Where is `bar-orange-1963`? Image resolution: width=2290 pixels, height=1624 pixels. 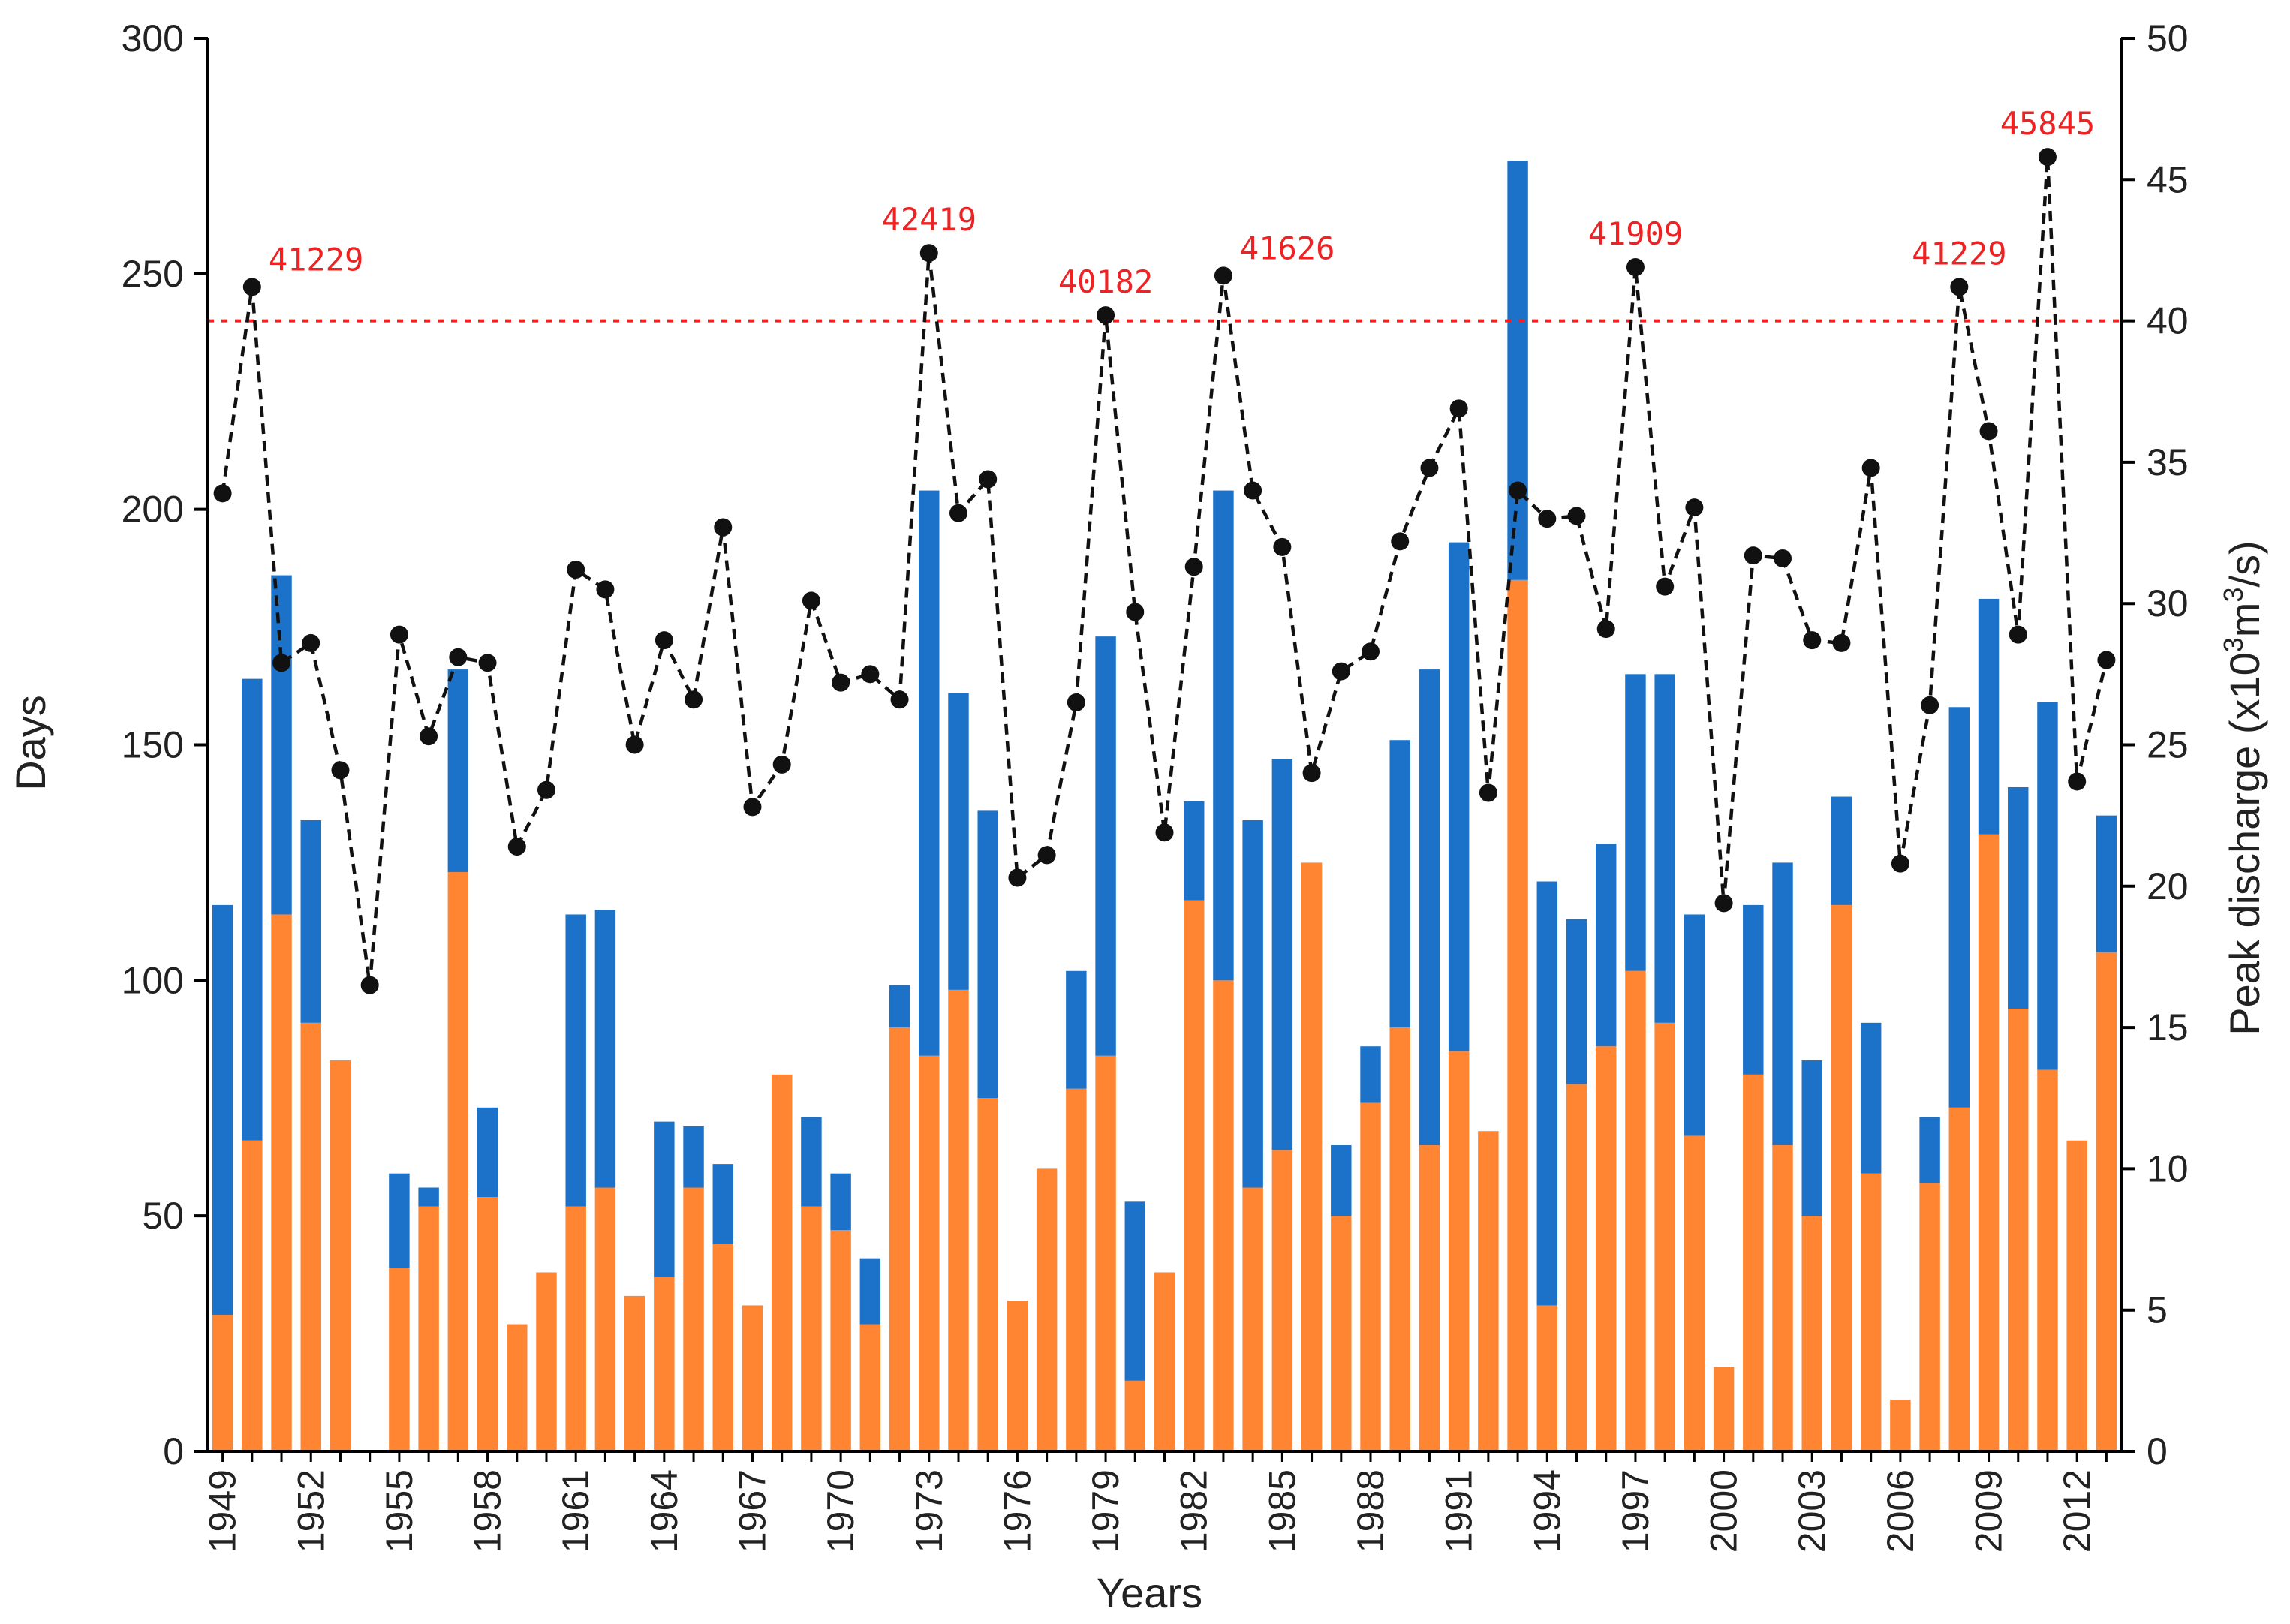
bar-orange-1963 is located at coordinates (634, 1373).